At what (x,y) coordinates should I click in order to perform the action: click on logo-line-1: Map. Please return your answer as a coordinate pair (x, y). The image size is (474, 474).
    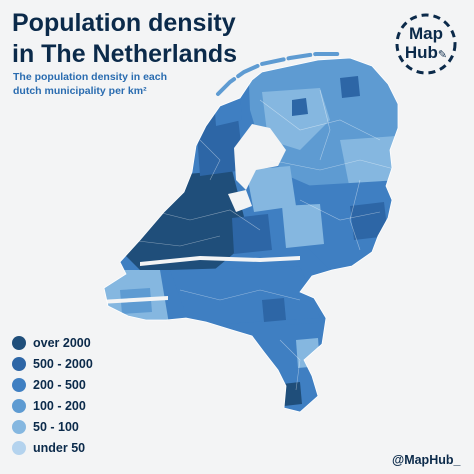
    Looking at the image, I should click on (426, 33).